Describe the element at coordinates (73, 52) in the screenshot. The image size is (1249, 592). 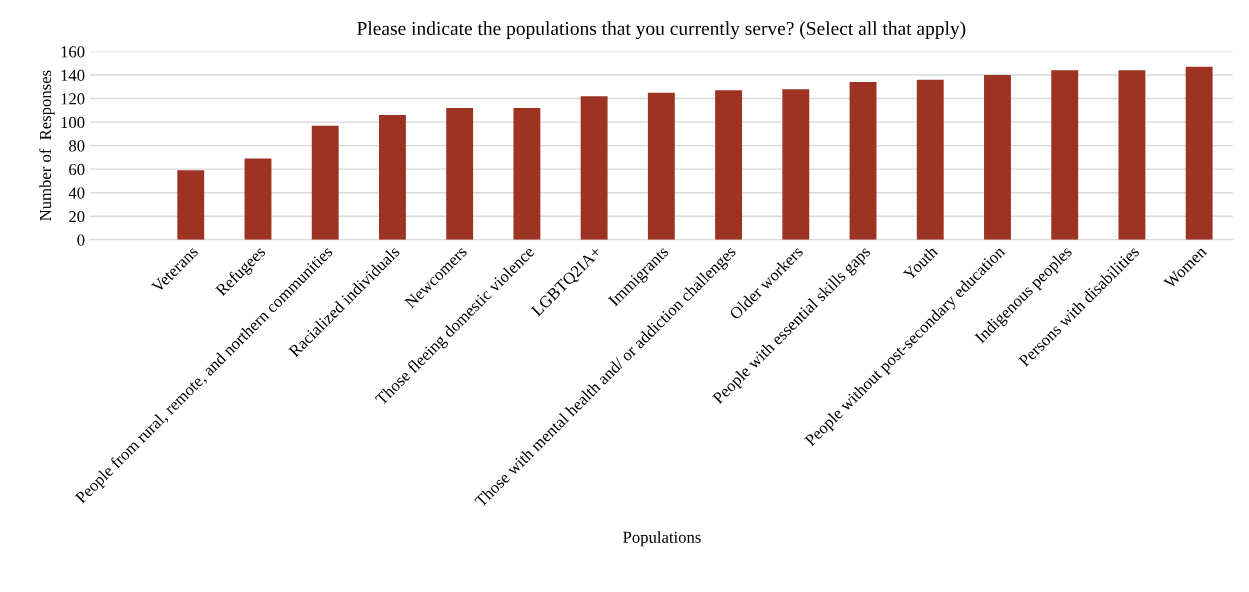
I see `y-tick-label: 160` at that location.